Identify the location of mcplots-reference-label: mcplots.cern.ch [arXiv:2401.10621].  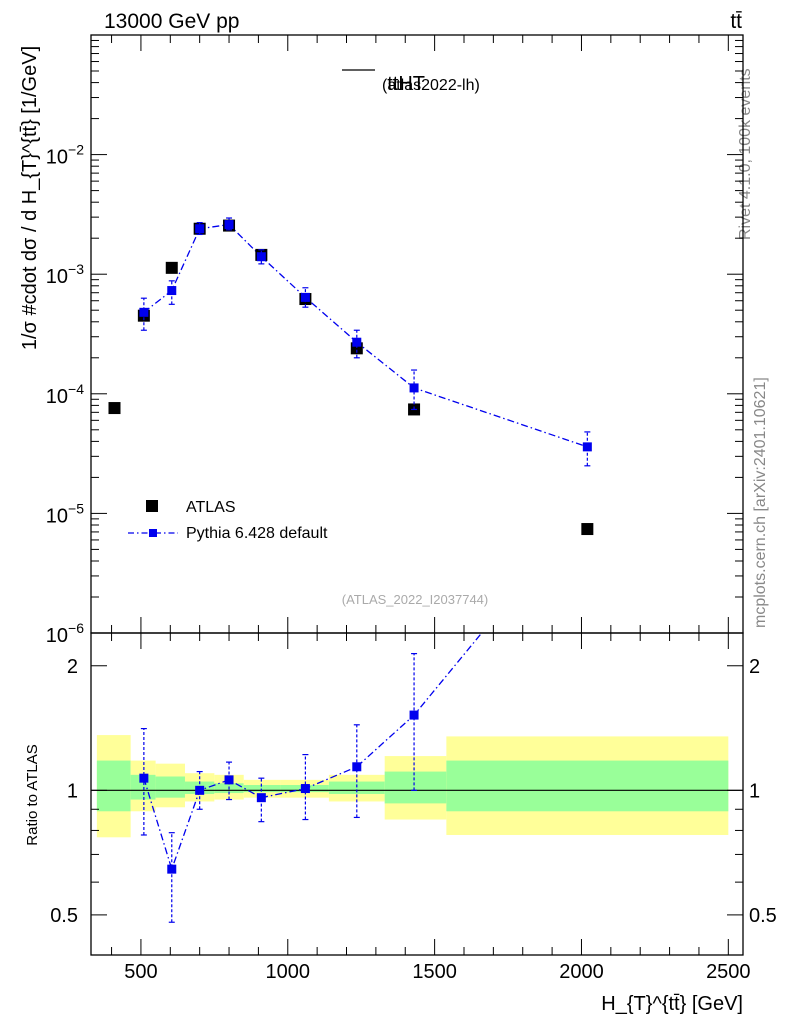
(760, 502).